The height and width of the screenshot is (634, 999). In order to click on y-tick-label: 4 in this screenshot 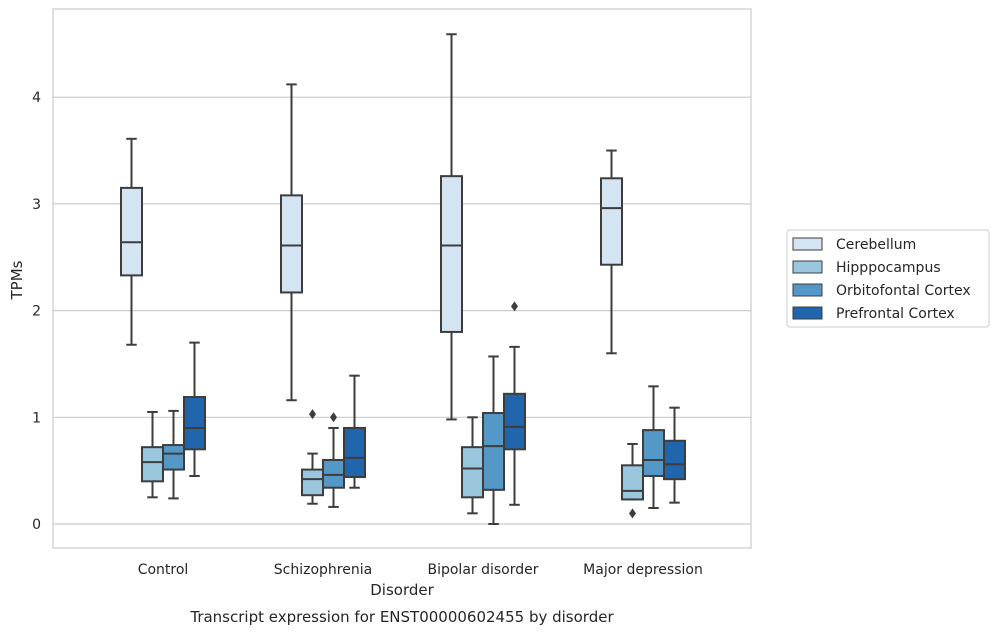, I will do `click(36, 98)`.